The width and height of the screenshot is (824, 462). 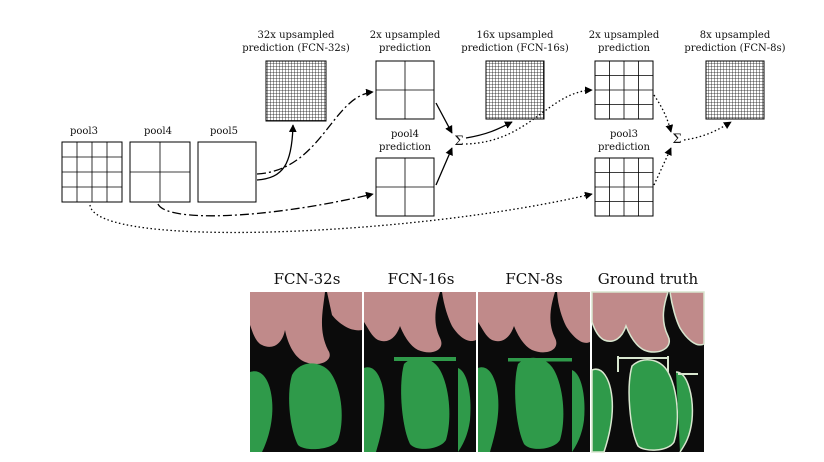 What do you see at coordinates (624, 147) in the screenshot?
I see `pool3pred-label-line2: prediction` at bounding box center [624, 147].